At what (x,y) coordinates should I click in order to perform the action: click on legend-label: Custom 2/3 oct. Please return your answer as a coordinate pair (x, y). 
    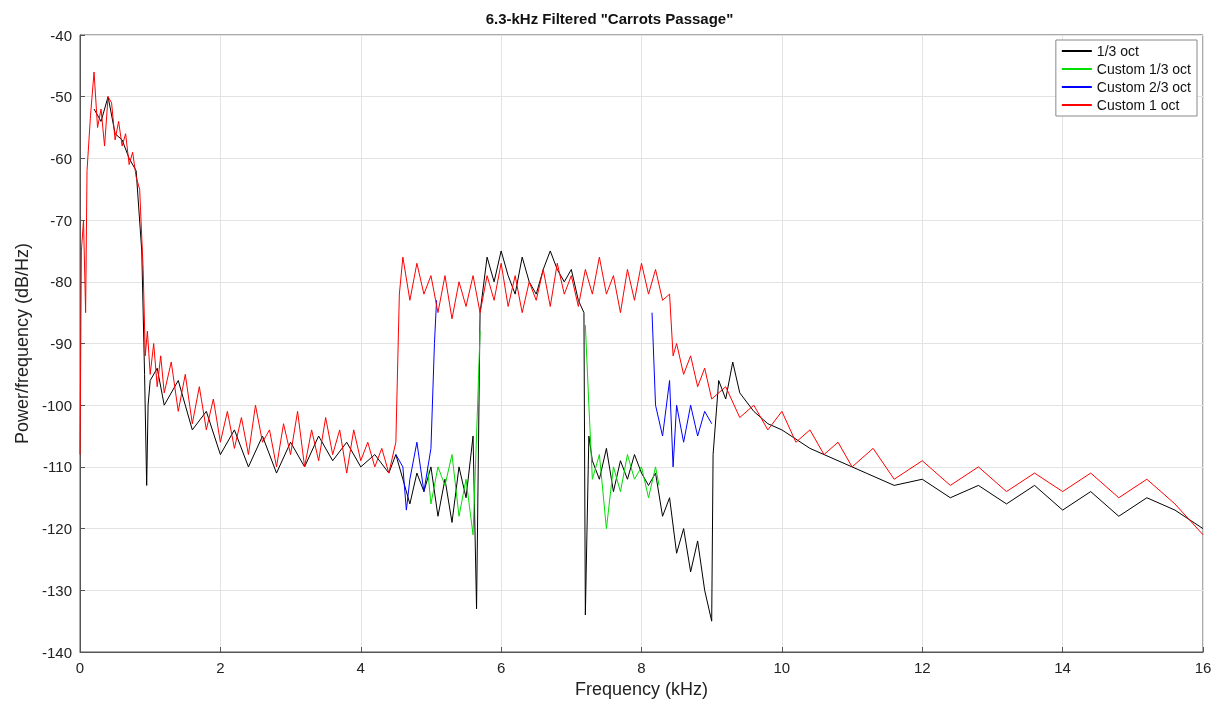
    Looking at the image, I should click on (1144, 87).